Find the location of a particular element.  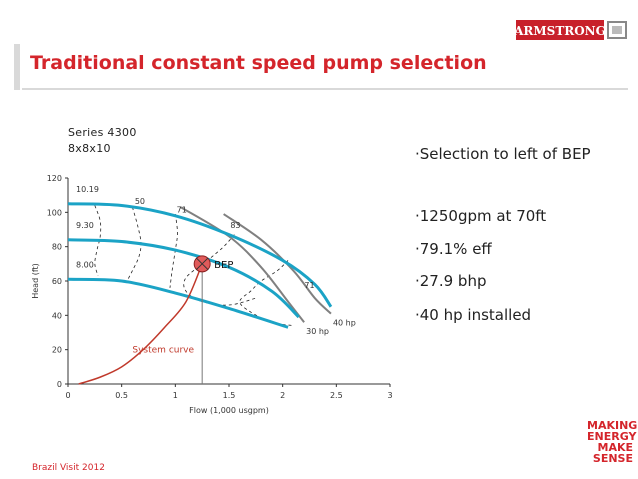

power-curve-label: 40 hp is located at coordinates (344, 323).